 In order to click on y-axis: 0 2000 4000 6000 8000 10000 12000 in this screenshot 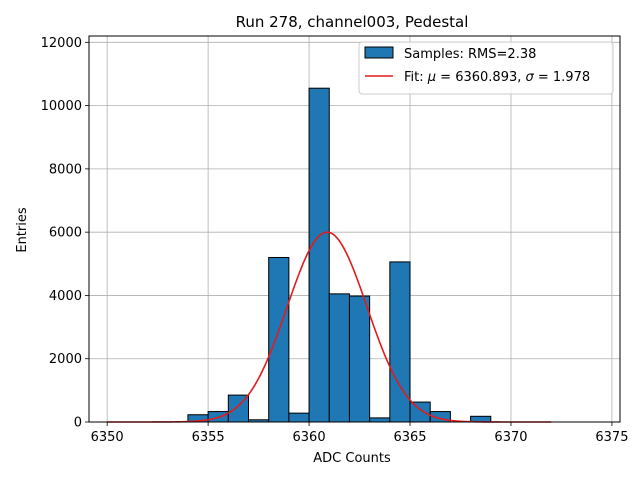, I will do `click(65, 233)`.